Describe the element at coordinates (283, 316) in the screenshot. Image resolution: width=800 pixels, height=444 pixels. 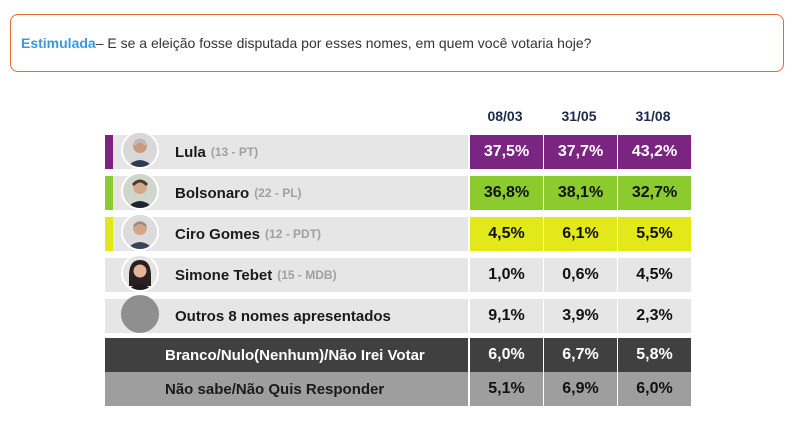
I see `candidate-name: Outros 8 nomes apresentados` at that location.